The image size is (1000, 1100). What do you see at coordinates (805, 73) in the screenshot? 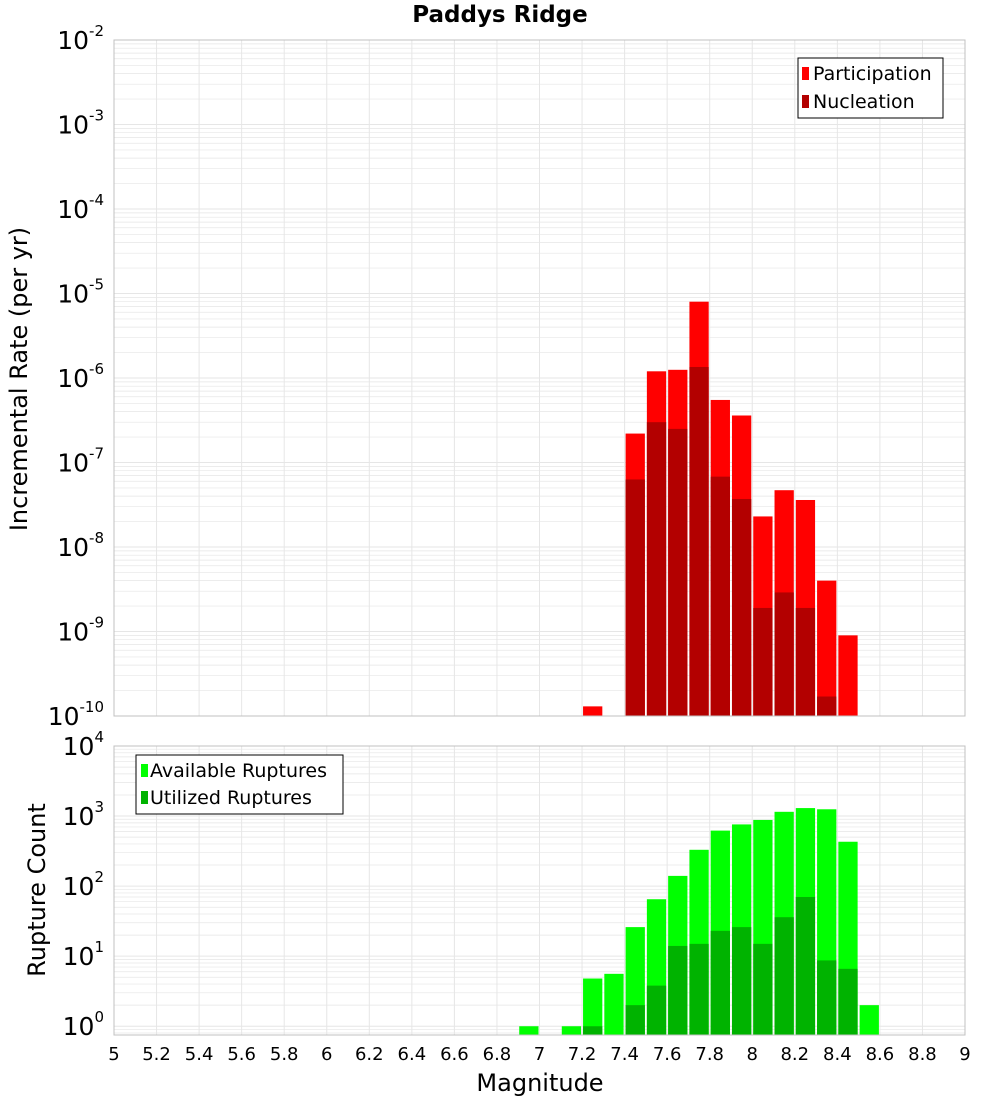
I see `participation-legend-swatch` at bounding box center [805, 73].